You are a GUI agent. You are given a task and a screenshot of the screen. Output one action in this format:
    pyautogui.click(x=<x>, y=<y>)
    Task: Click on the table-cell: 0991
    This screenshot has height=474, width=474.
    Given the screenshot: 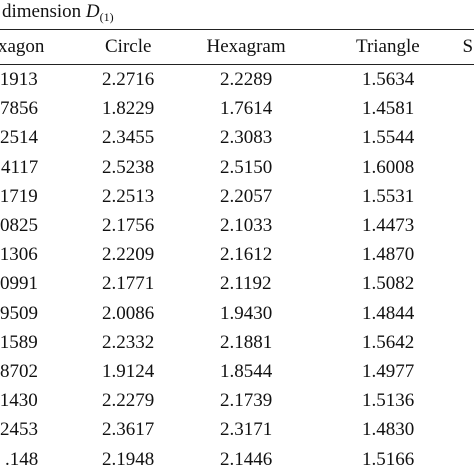 What is the action you would take?
    pyautogui.click(x=19, y=284)
    